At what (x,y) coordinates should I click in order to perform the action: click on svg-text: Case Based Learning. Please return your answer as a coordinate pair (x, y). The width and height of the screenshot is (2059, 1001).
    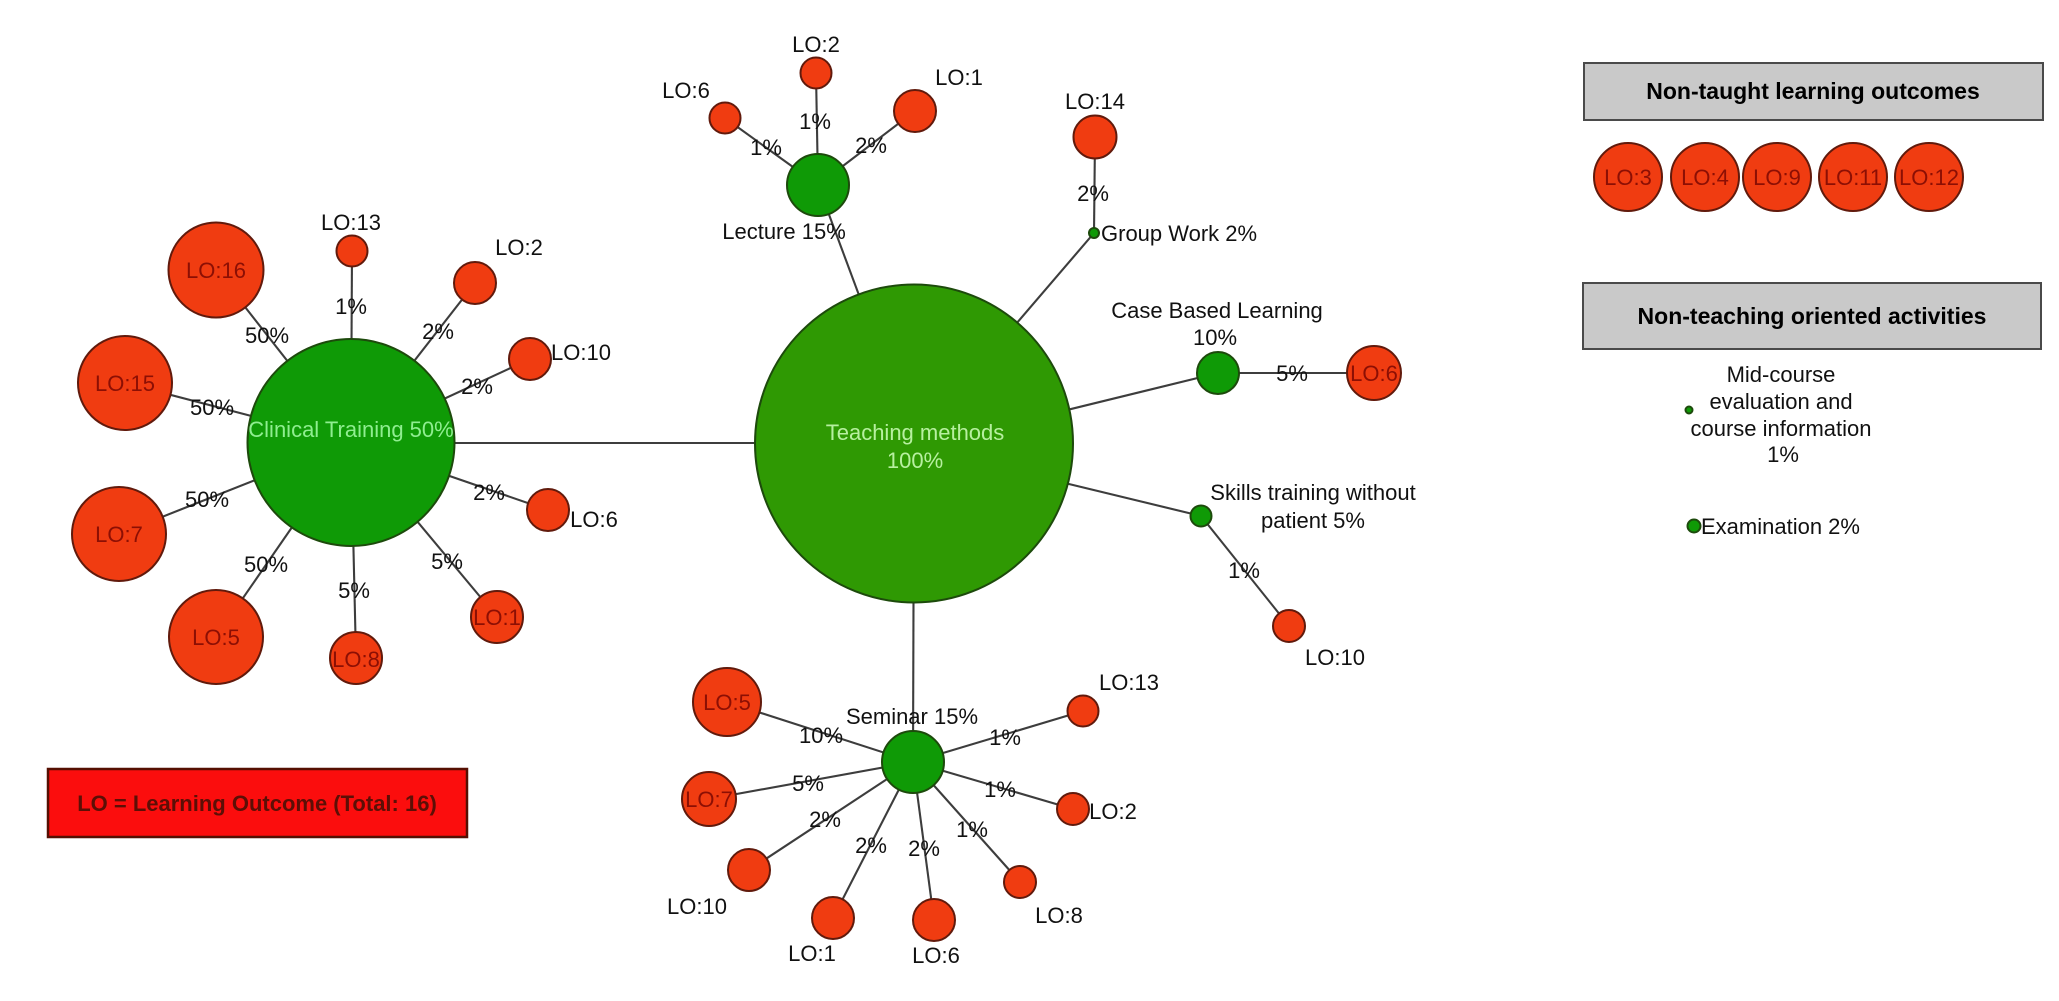
    Looking at the image, I should click on (1217, 310).